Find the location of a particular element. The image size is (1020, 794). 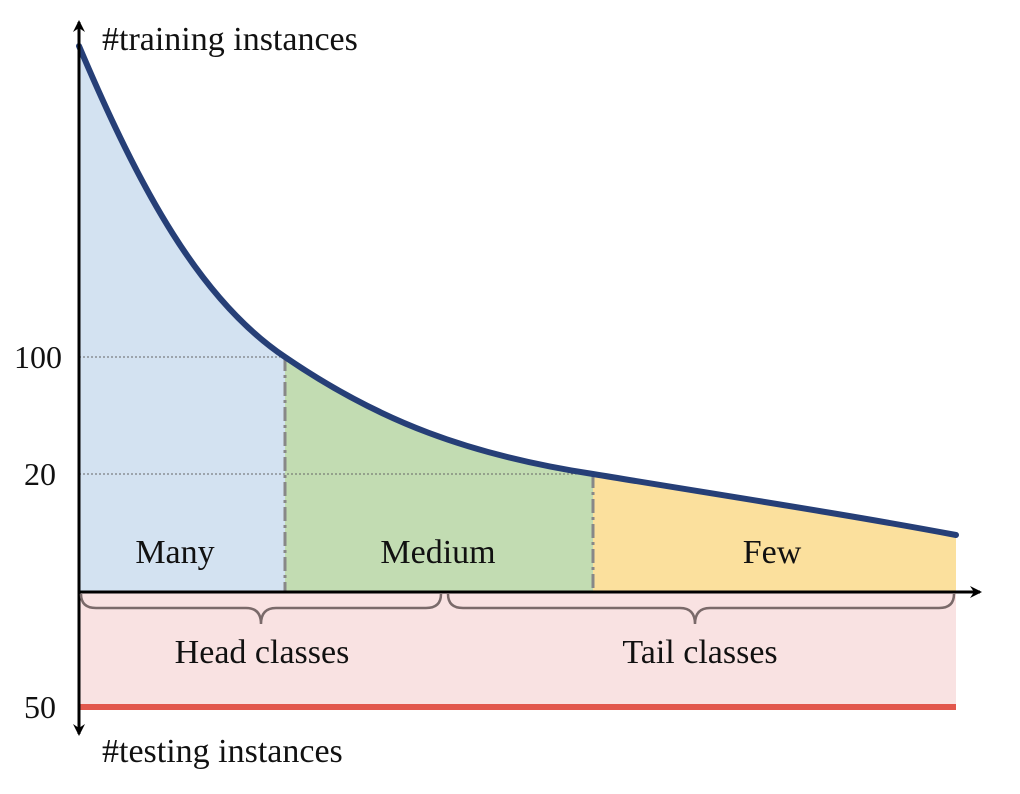

tick-label-50: 50 is located at coordinates (40, 707).